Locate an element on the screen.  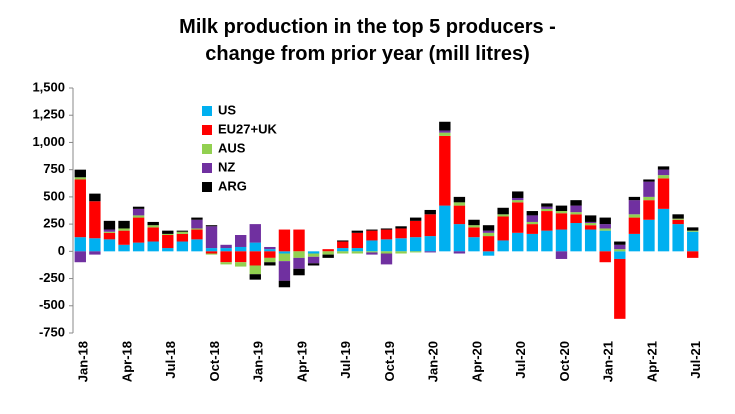
legend-label: US is located at coordinates (227, 109).